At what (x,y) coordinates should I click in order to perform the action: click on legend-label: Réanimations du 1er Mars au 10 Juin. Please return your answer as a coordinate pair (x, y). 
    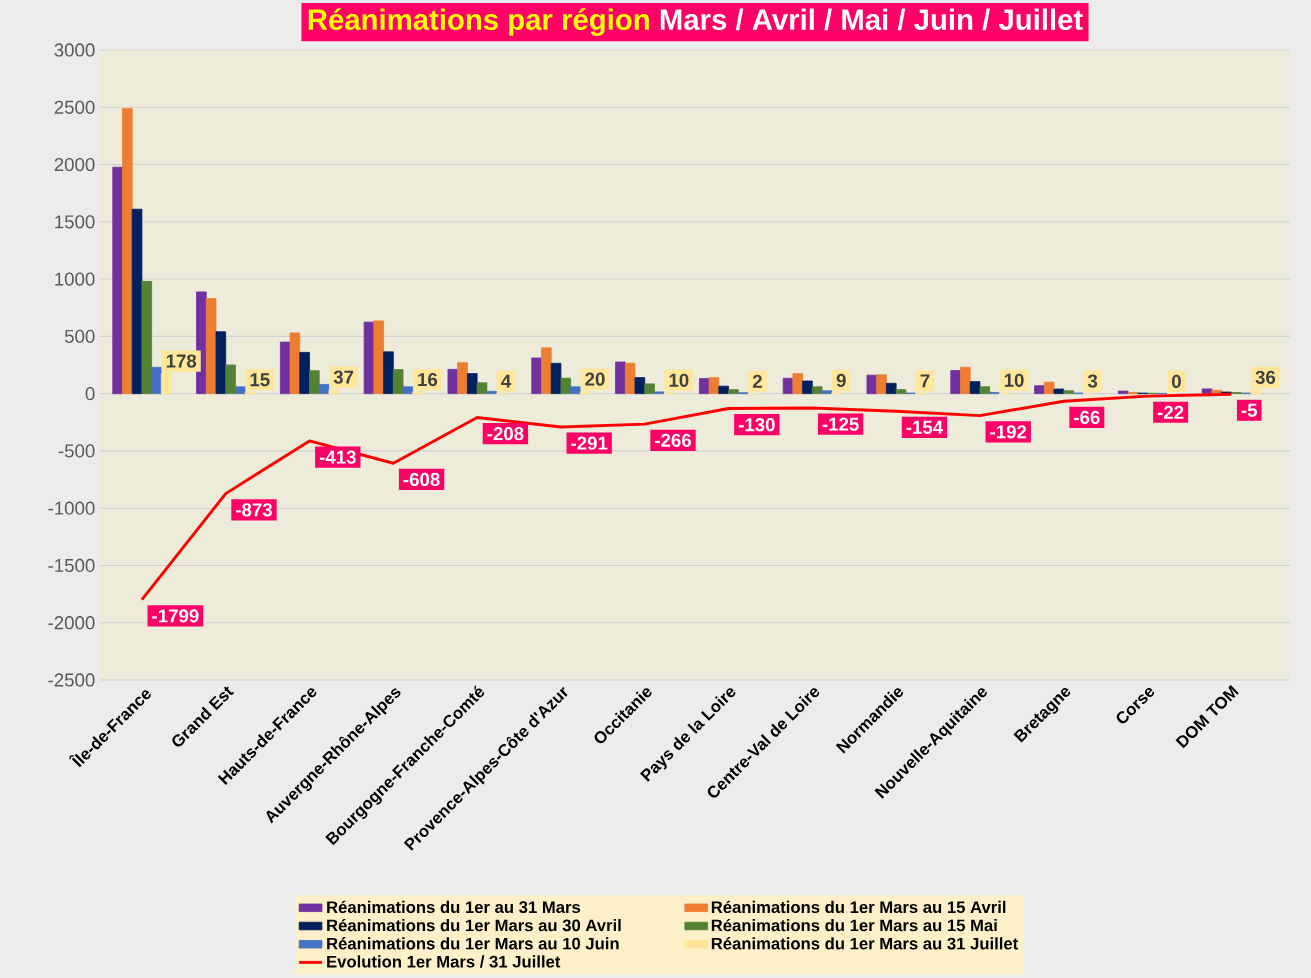
    Looking at the image, I should click on (473, 943).